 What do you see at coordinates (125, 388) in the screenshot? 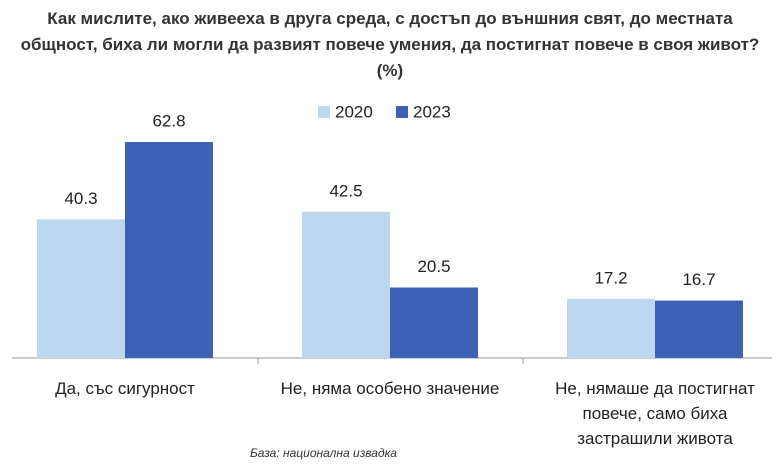
I see `x-tick-label: Да, със сигурност` at bounding box center [125, 388].